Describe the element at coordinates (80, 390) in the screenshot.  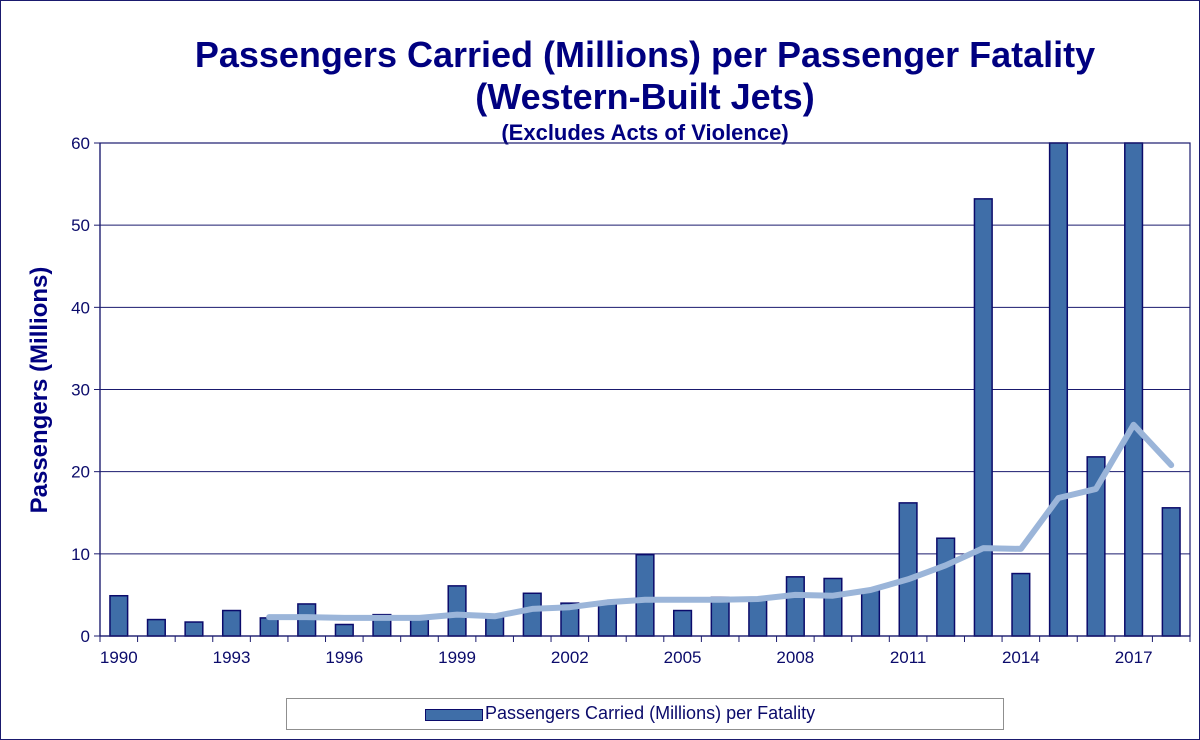
I see `y-tick-label: 30` at that location.